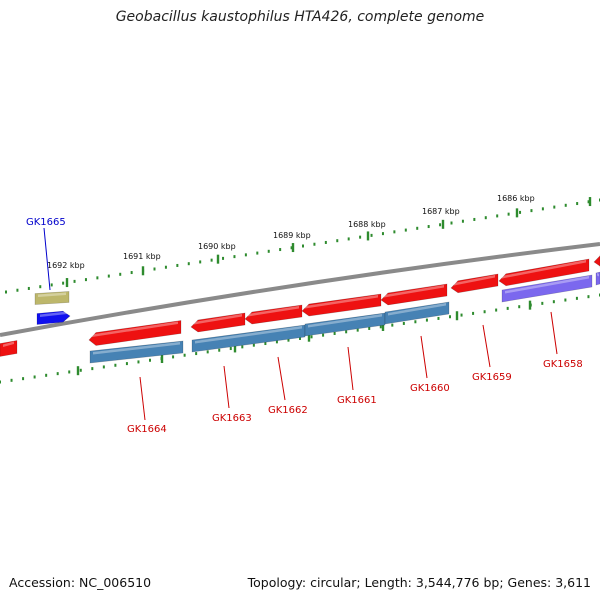 The image size is (600, 600). Describe the element at coordinates (441, 211) in the screenshot. I see `ruler-label: 1687 kbp` at that location.